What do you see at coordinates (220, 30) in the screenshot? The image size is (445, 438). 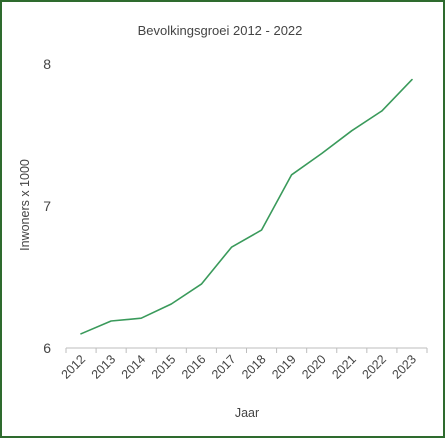 I see `chart-title: Bevolkingsgroei 2012 - 2022` at bounding box center [220, 30].